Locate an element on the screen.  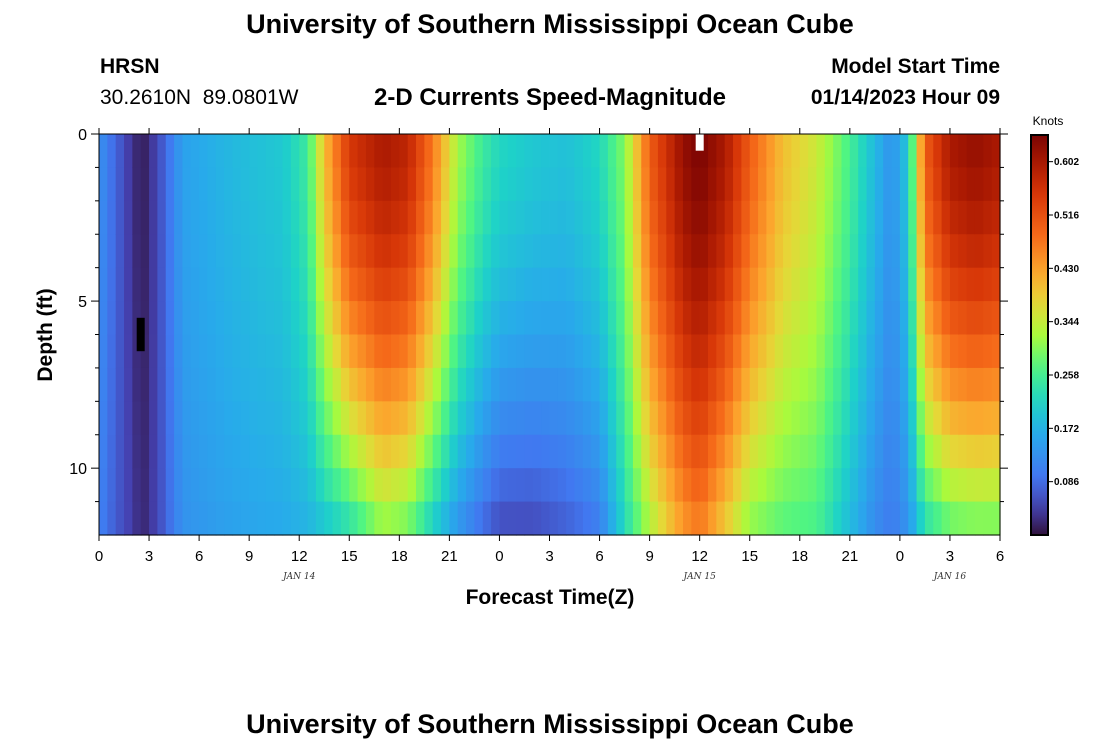
colorbar-gradient is located at coordinates (1039, 335).